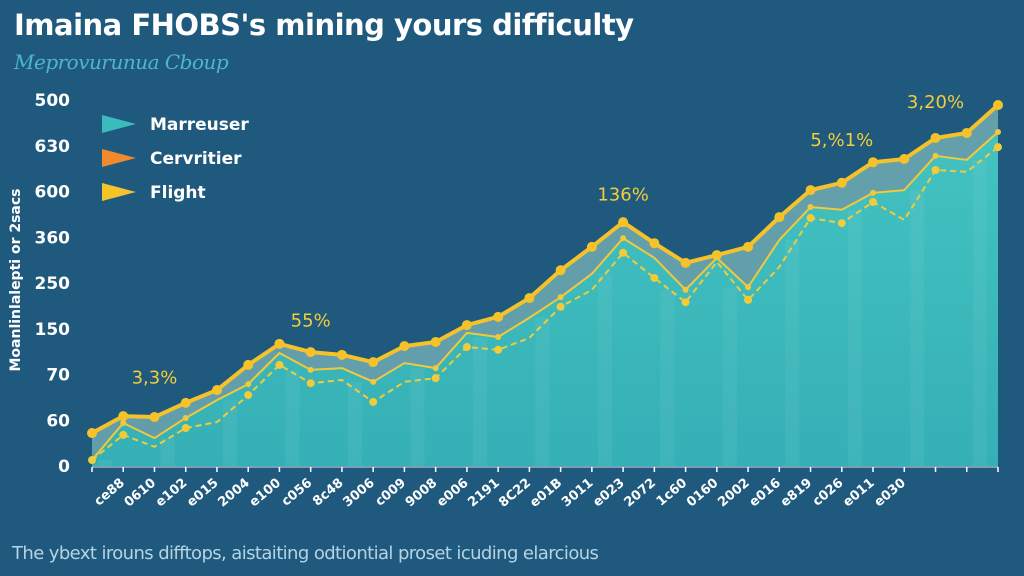 The width and height of the screenshot is (1024, 576). I want to click on y-tick-label: 60, so click(58, 421).